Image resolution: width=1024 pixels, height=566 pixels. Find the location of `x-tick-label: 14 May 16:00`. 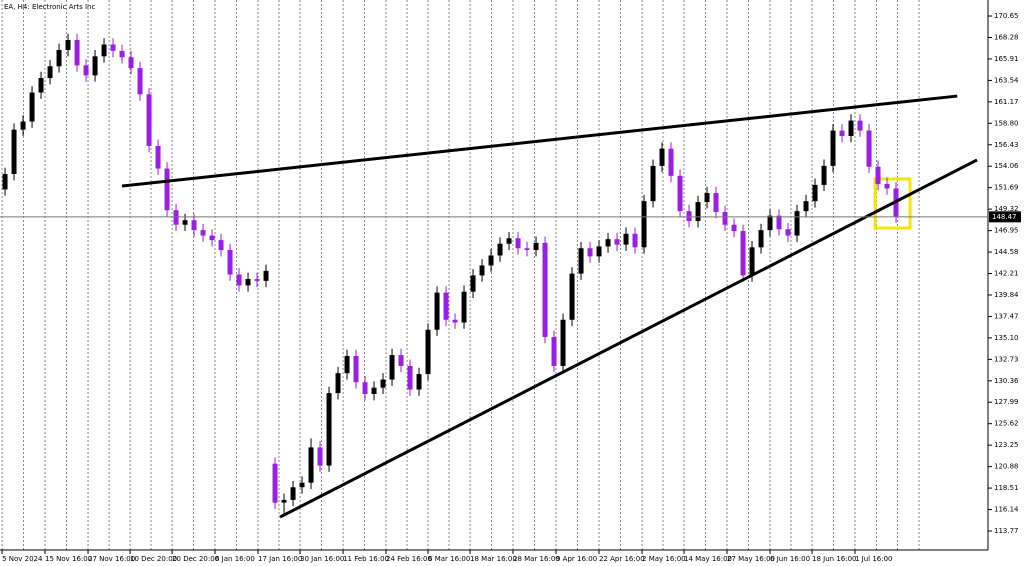

x-tick-label: 14 May 16:00 is located at coordinates (708, 559).